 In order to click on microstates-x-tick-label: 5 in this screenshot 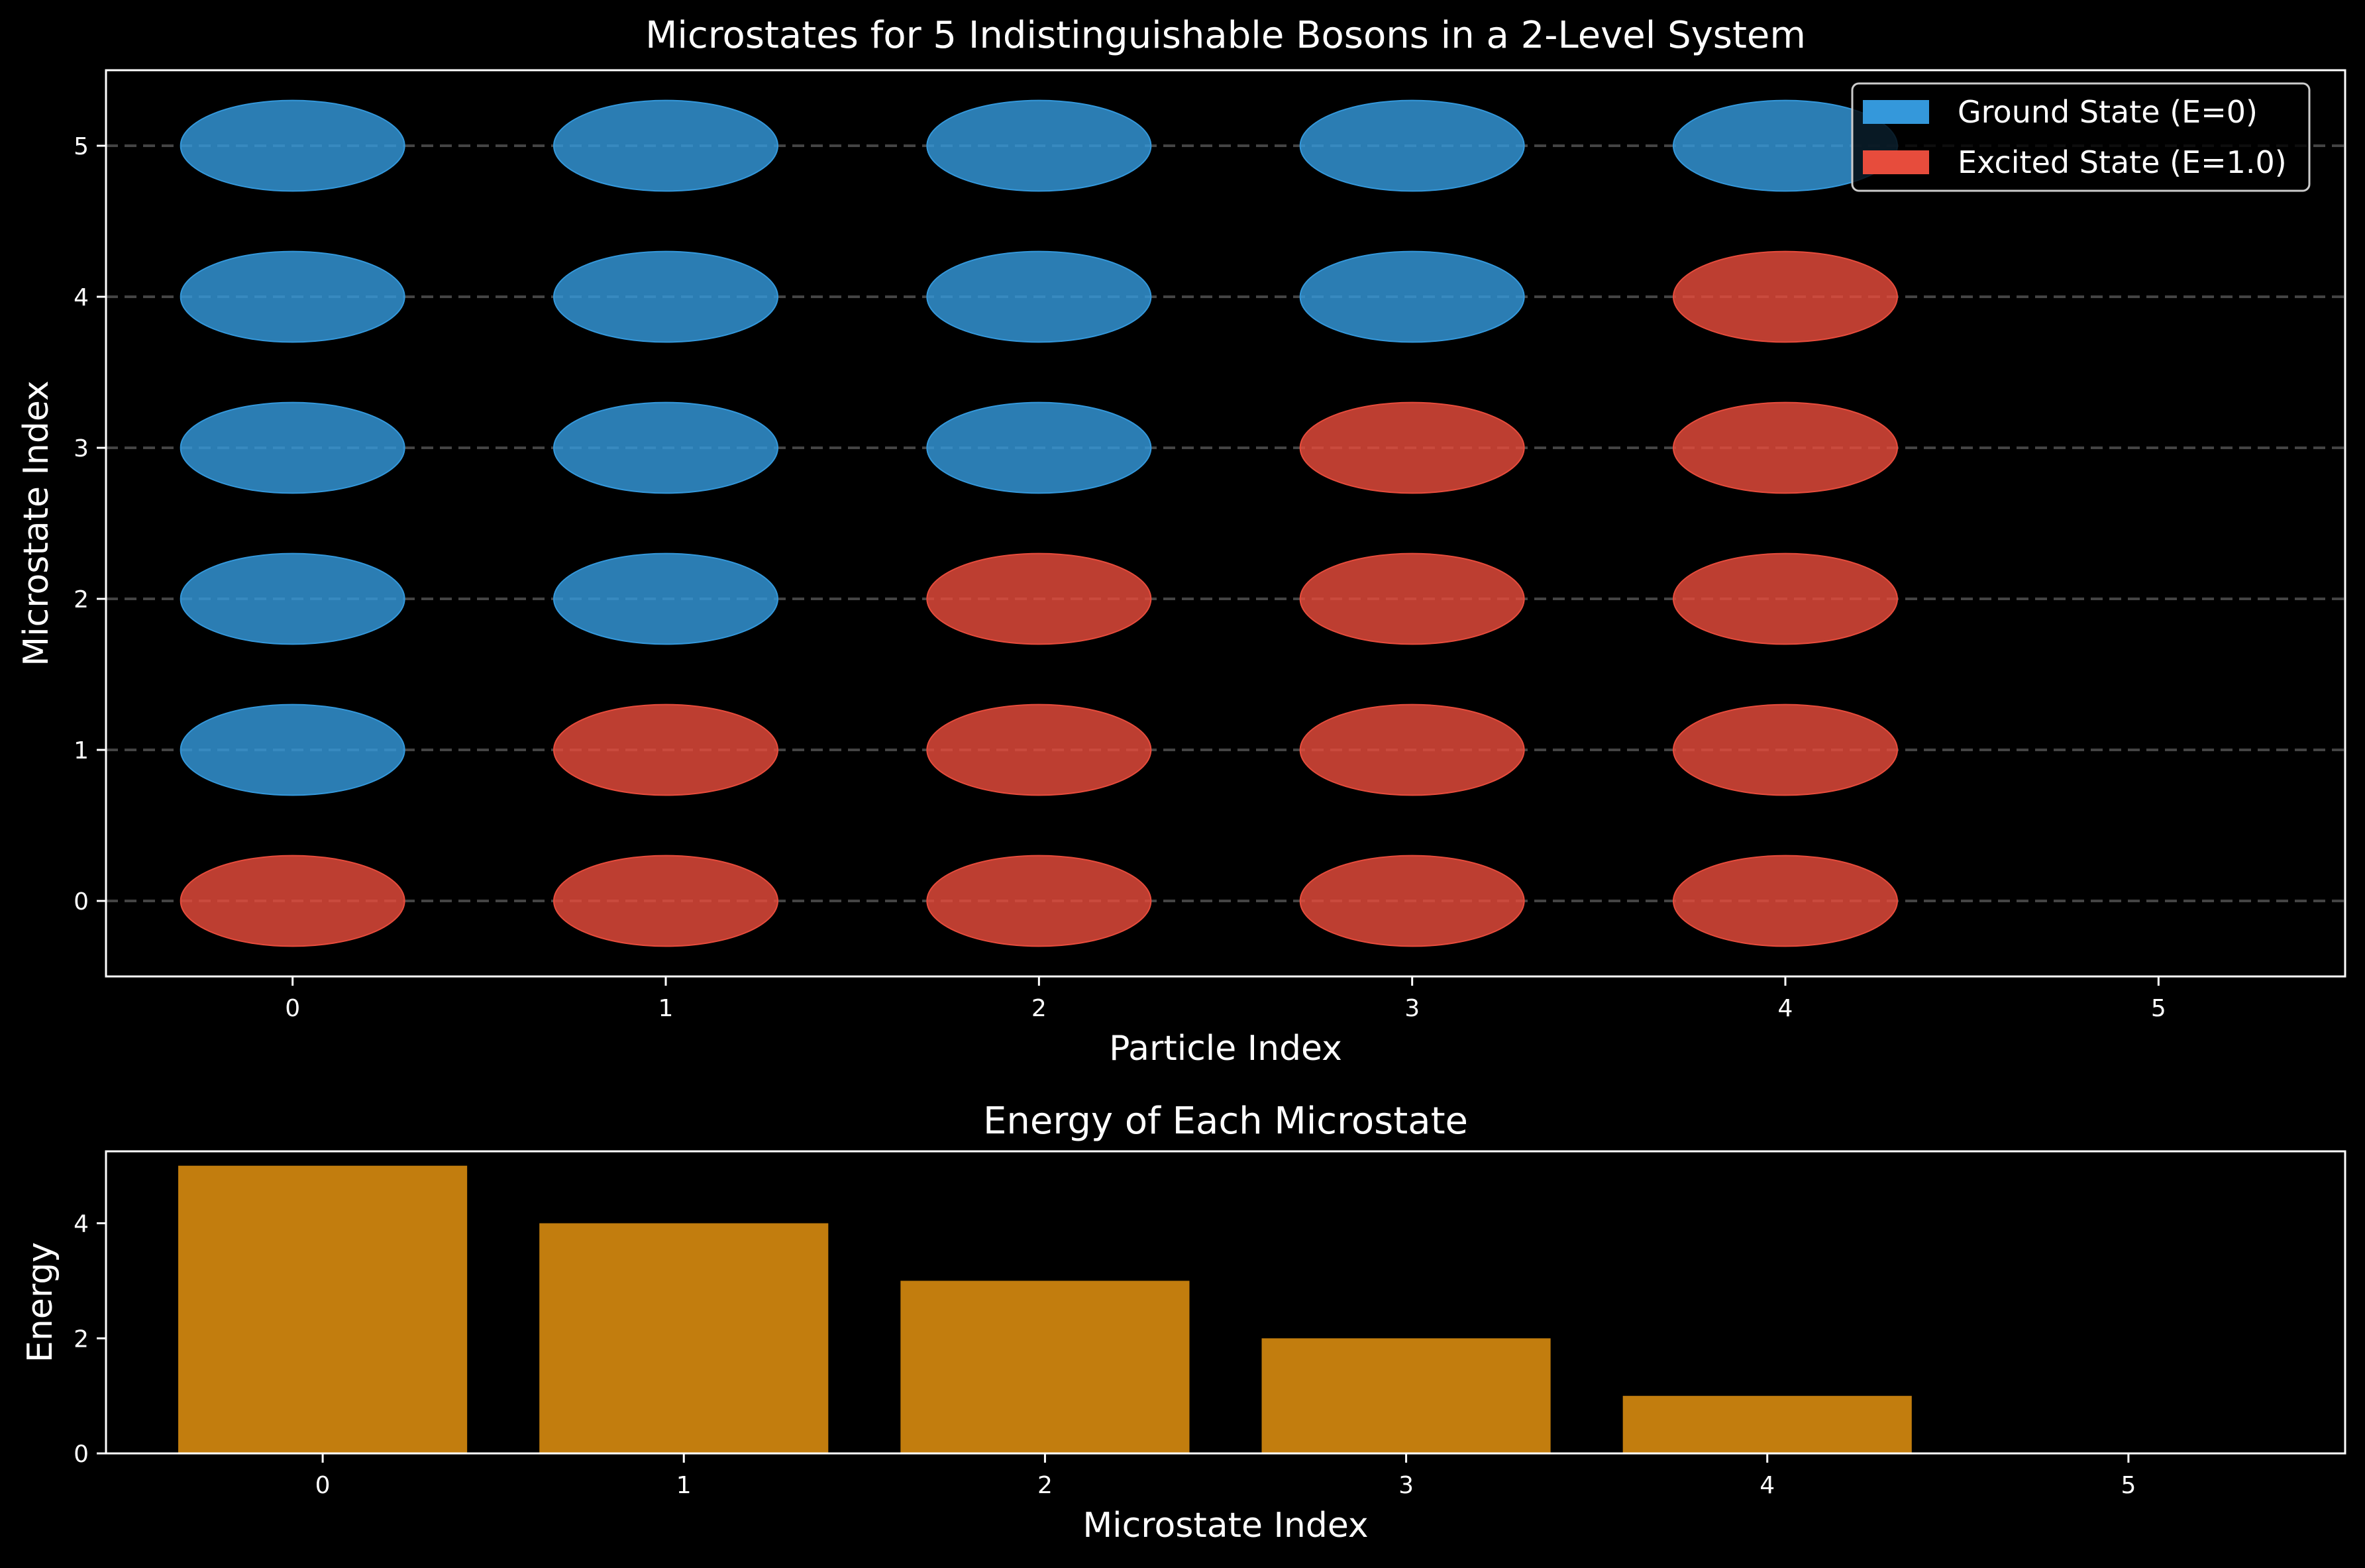, I will do `click(2158, 1008)`.